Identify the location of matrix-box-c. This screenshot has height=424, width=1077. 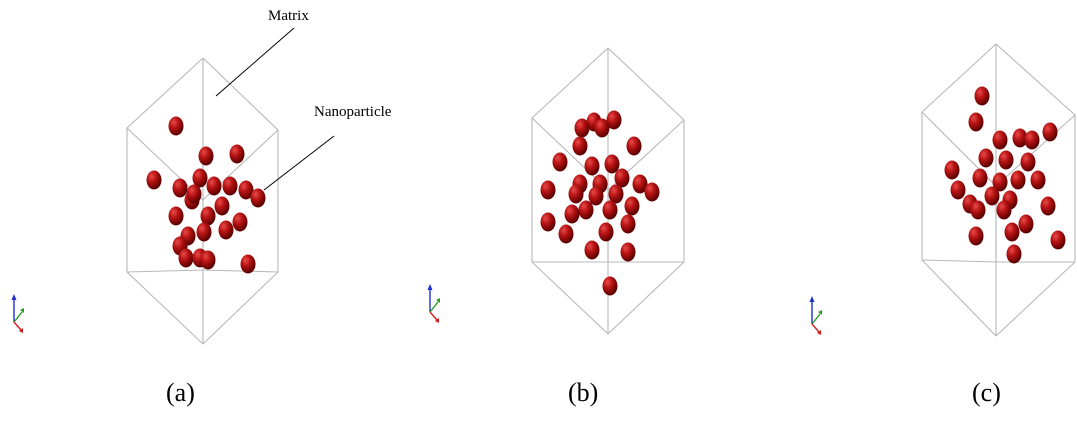
(998, 190).